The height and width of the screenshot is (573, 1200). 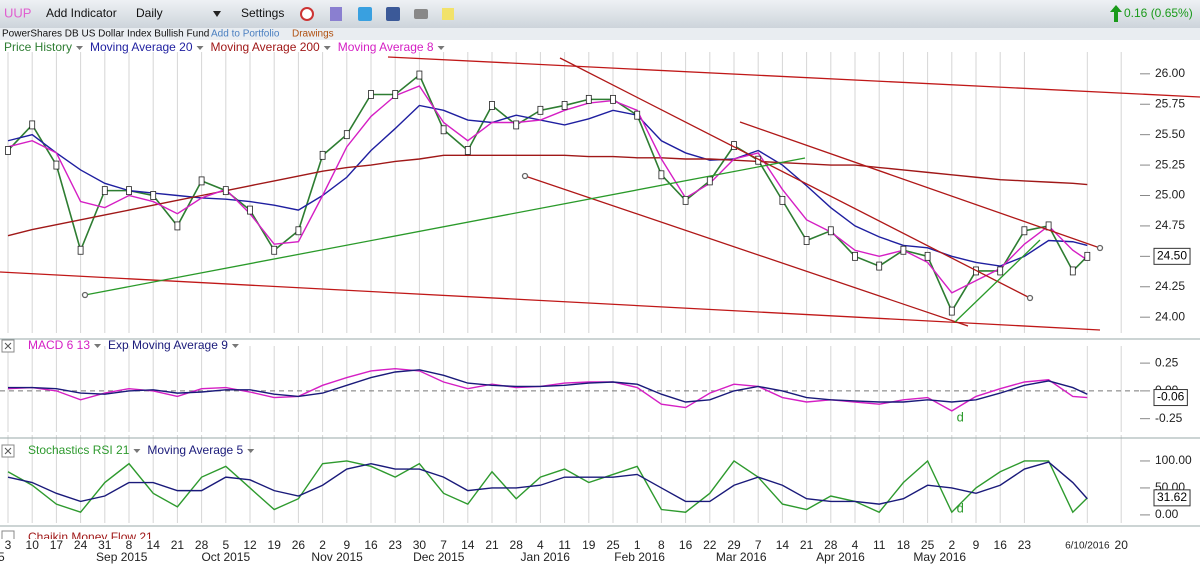 I want to click on symbol: UUP, so click(x=17, y=12).